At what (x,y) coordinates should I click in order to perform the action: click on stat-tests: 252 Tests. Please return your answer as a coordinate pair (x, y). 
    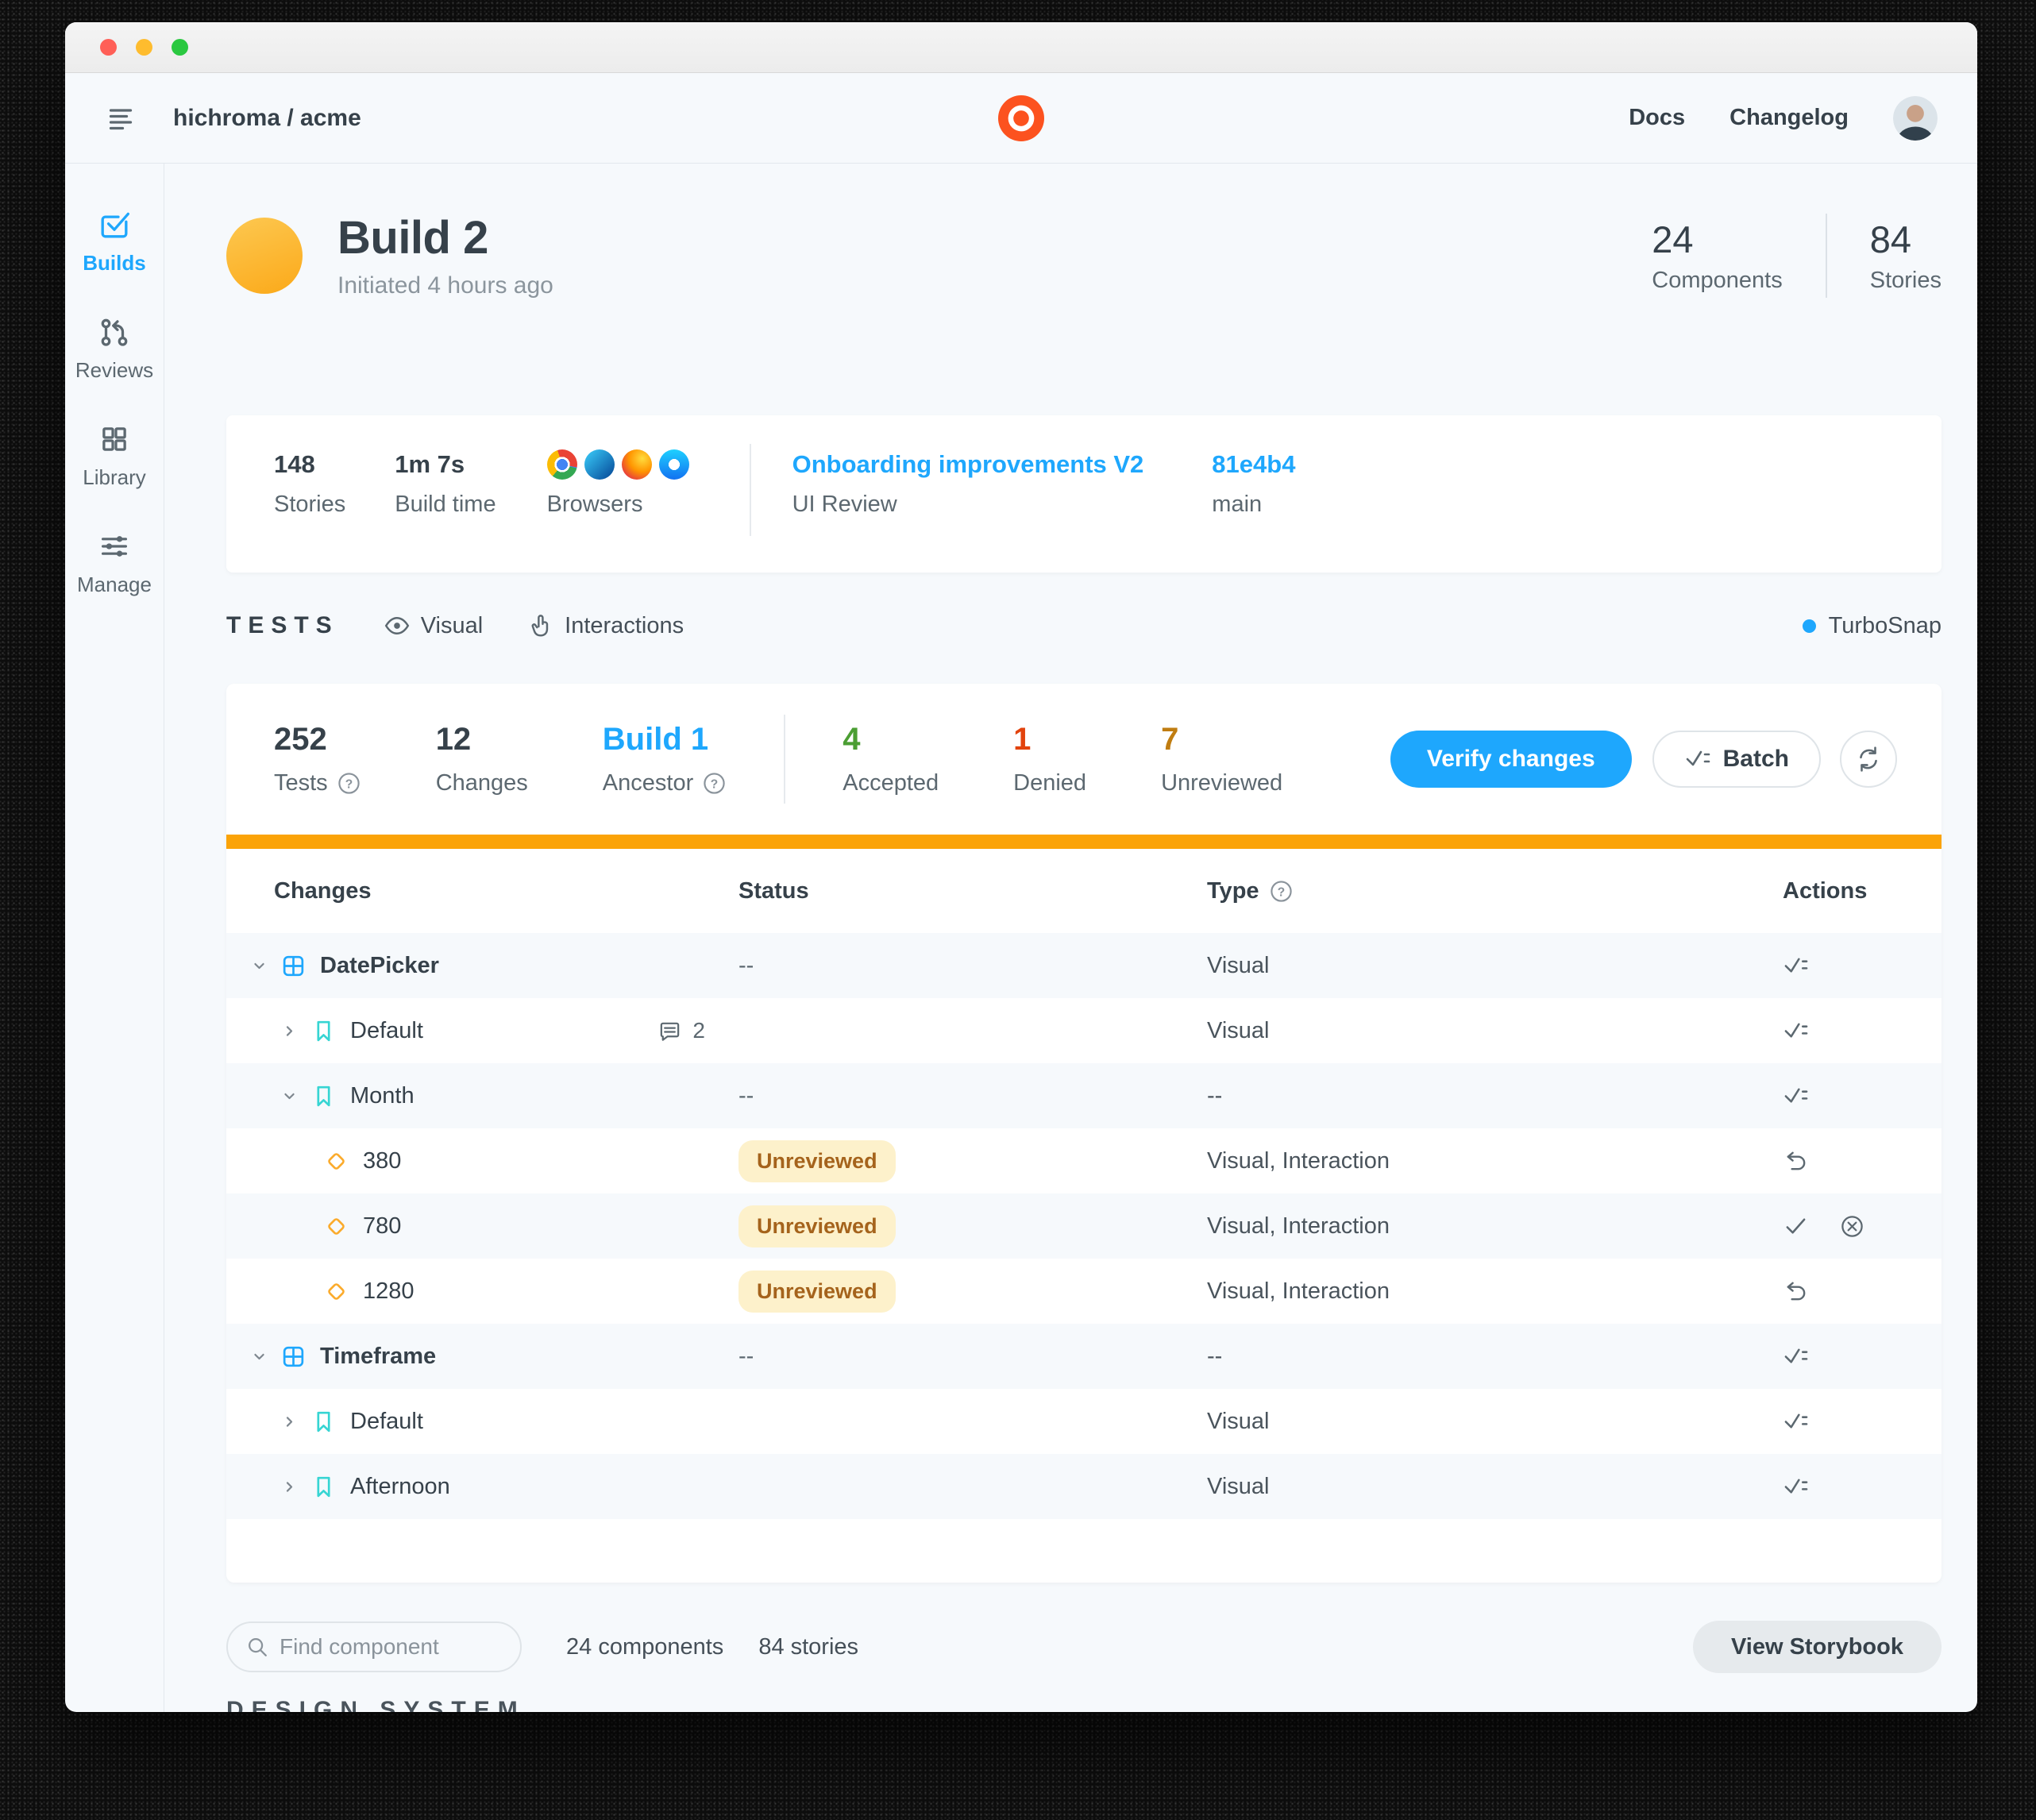
    Looking at the image, I should click on (317, 759).